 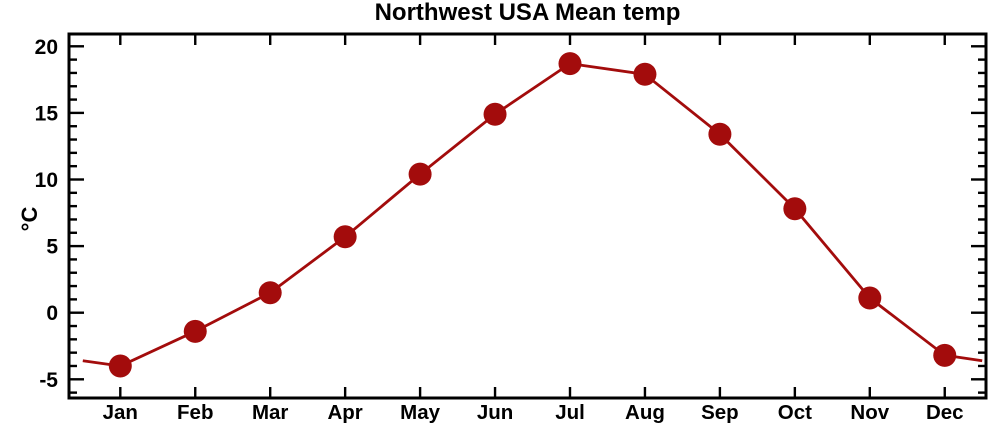 I want to click on data-point-sep, so click(x=720, y=134).